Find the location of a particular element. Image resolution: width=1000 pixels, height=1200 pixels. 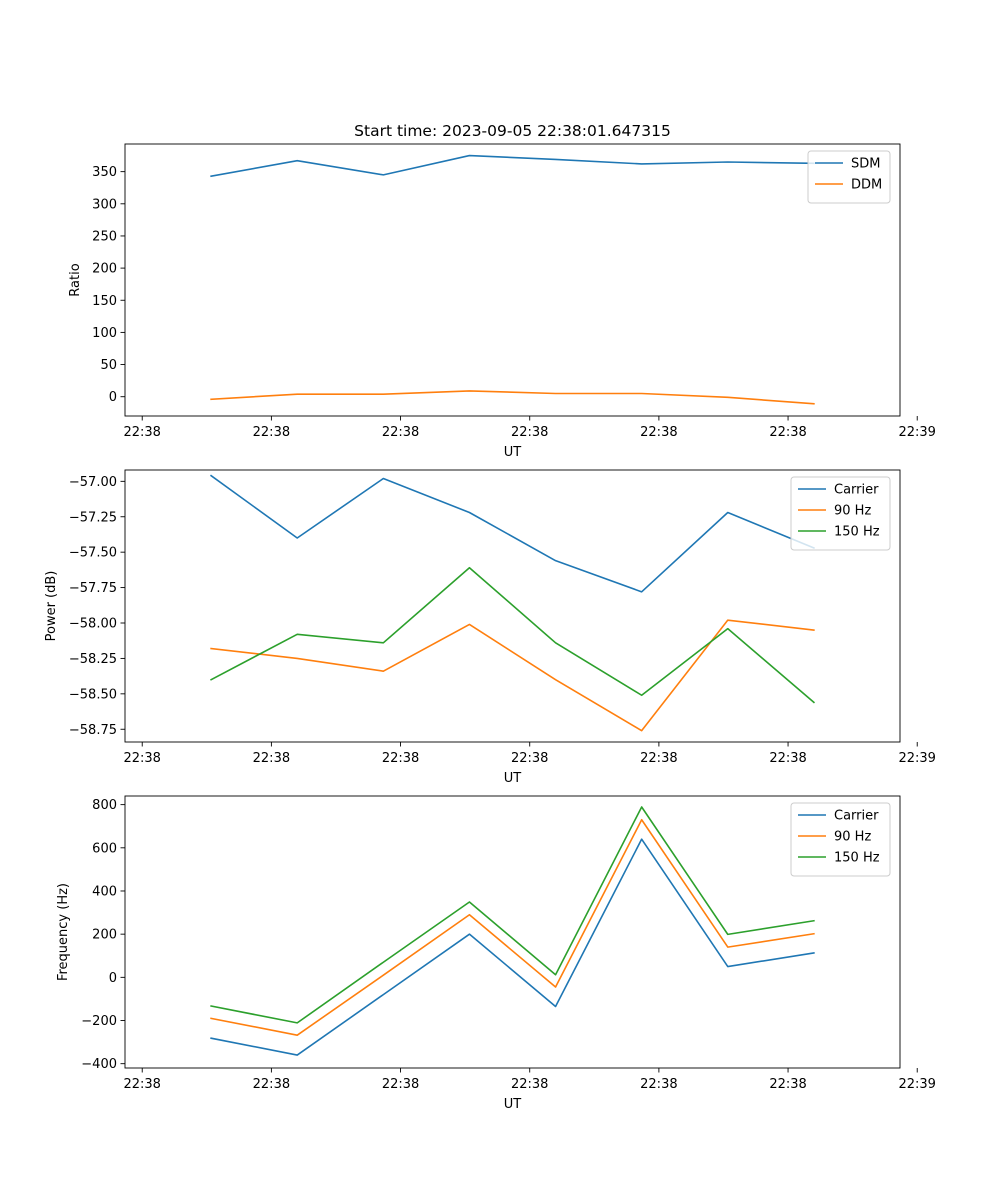

y-tick-label: −58.75 is located at coordinates (93, 730).